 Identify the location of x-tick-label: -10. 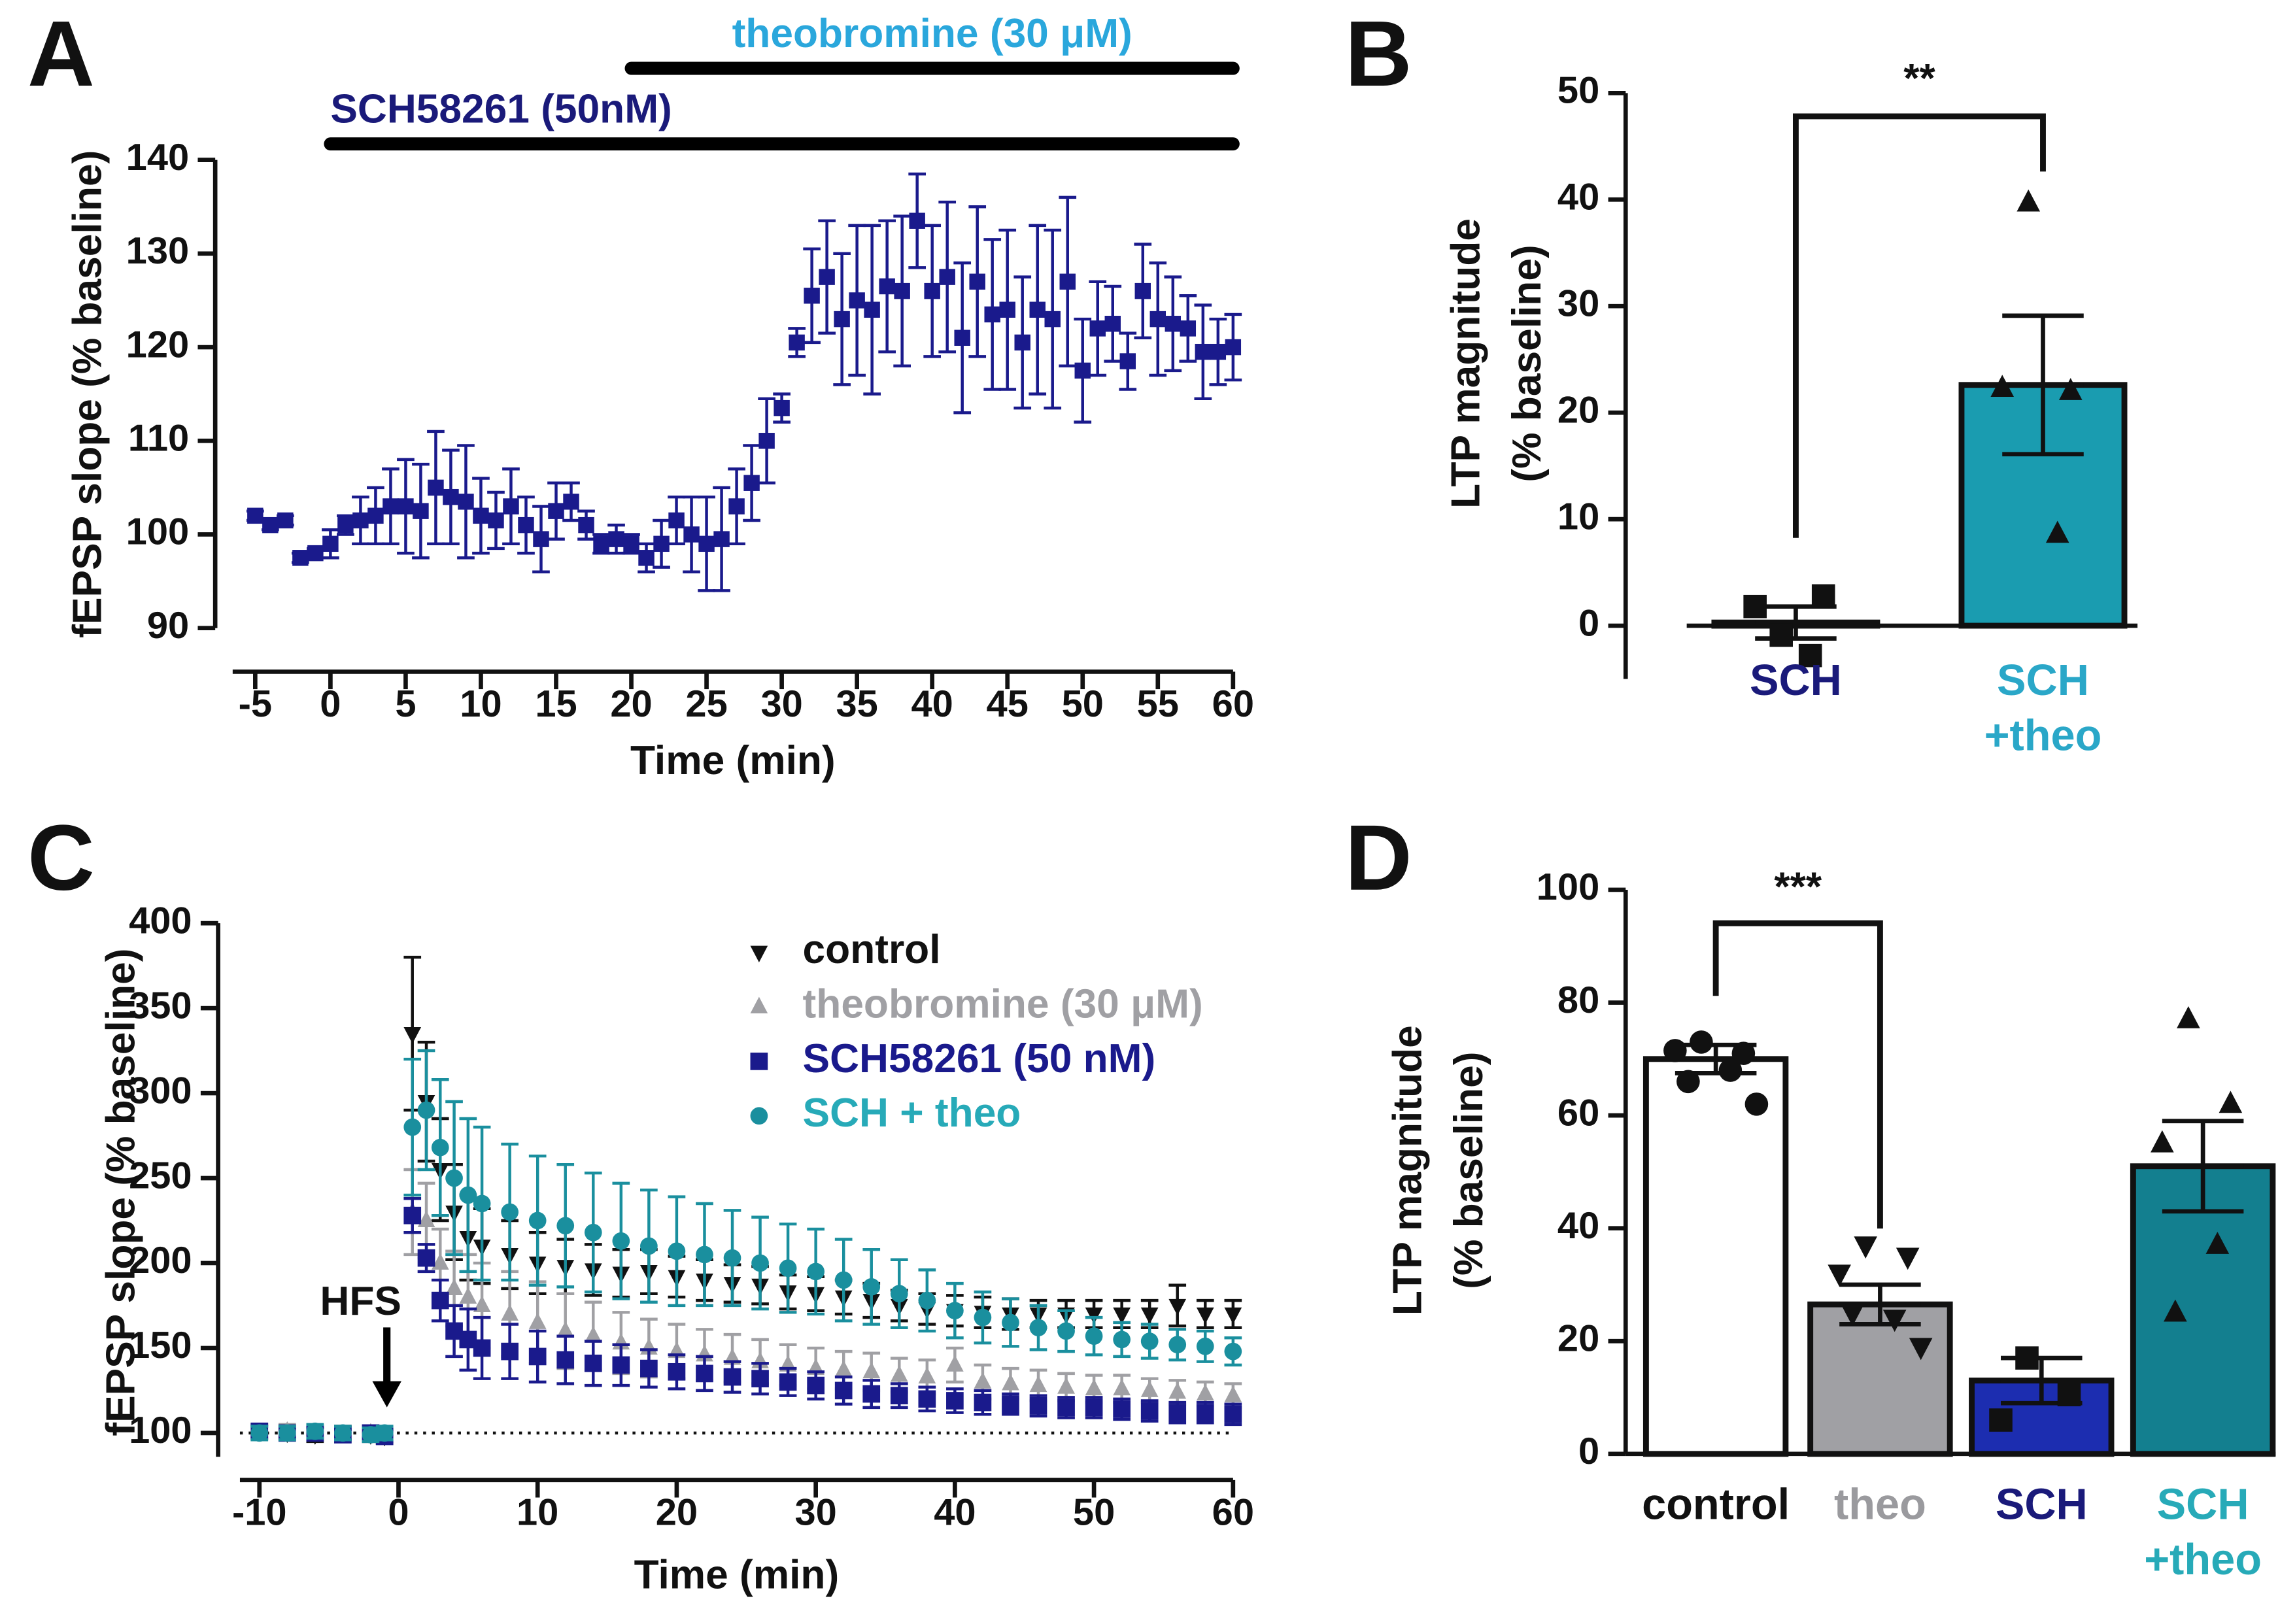
(259, 1512).